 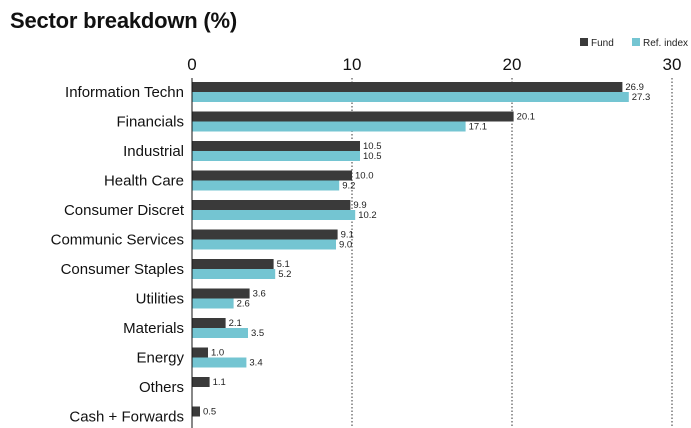 I want to click on category-label: Communic Services, so click(x=117, y=240).